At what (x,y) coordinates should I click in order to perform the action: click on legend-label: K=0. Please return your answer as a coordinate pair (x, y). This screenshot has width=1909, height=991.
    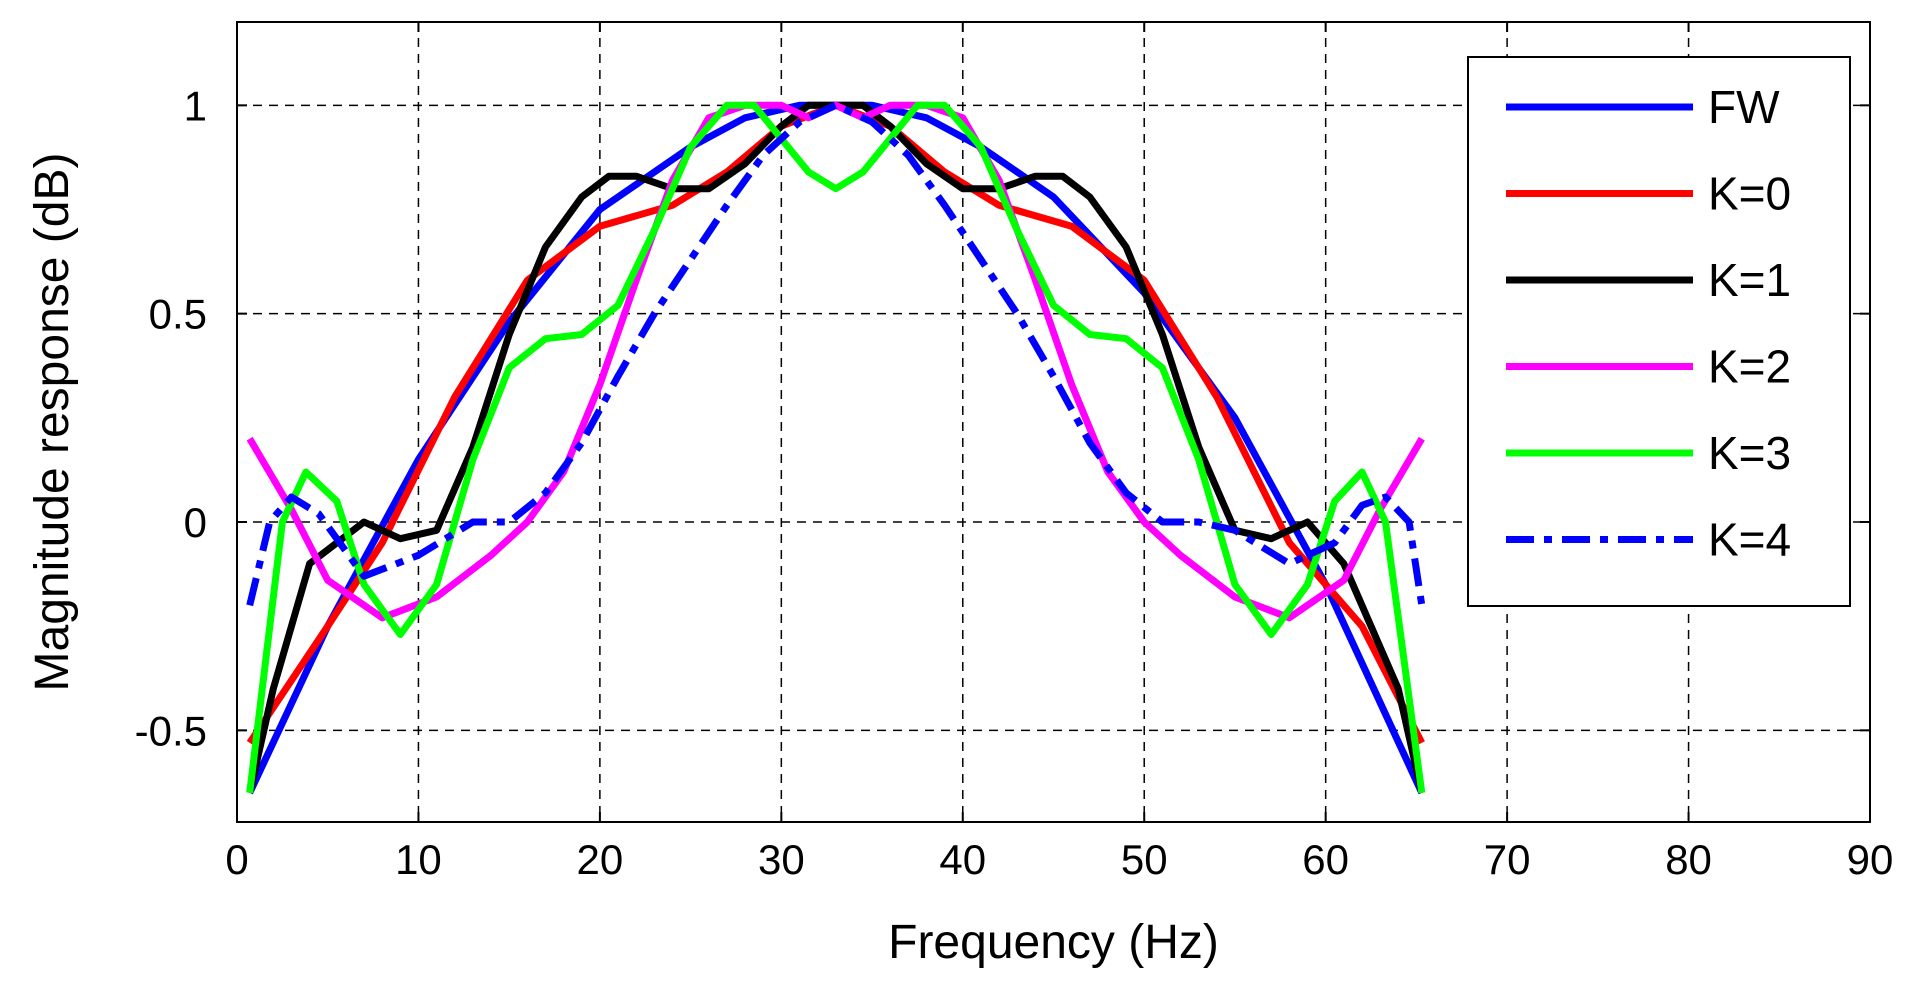
    Looking at the image, I should click on (1749, 194).